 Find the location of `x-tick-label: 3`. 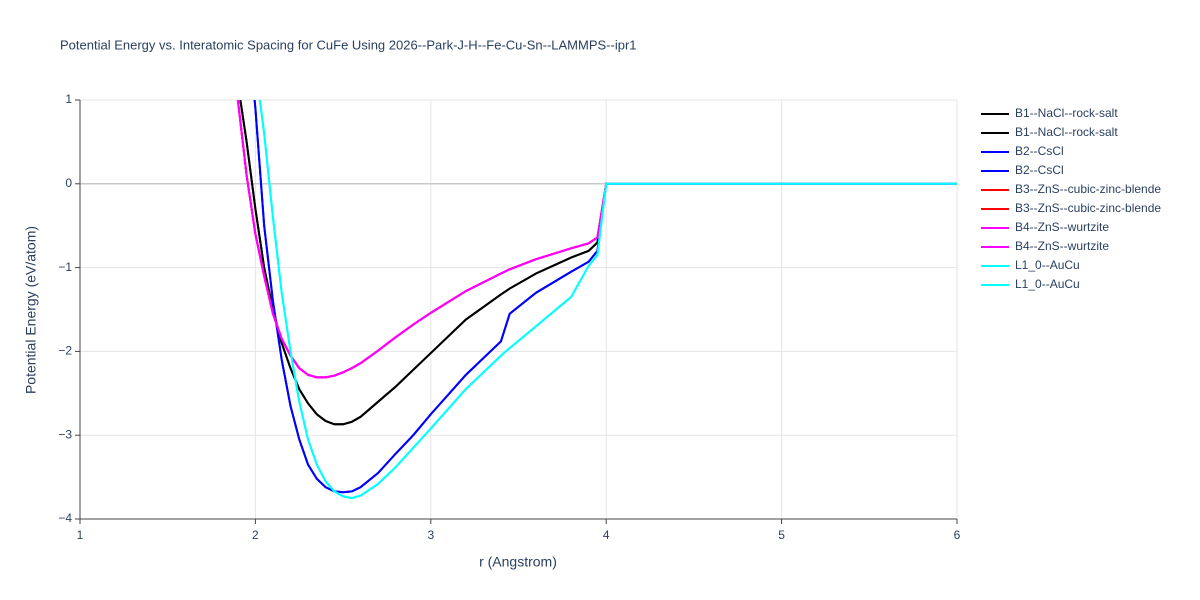

x-tick-label: 3 is located at coordinates (430, 535).